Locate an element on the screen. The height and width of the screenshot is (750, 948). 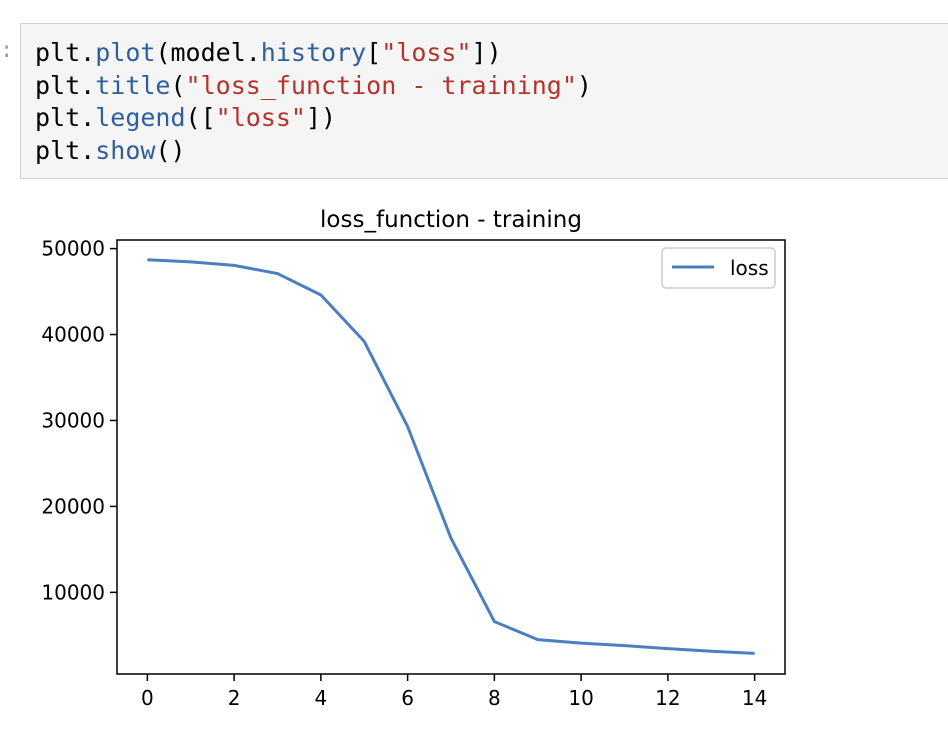
code-token: legend is located at coordinates (140, 117).